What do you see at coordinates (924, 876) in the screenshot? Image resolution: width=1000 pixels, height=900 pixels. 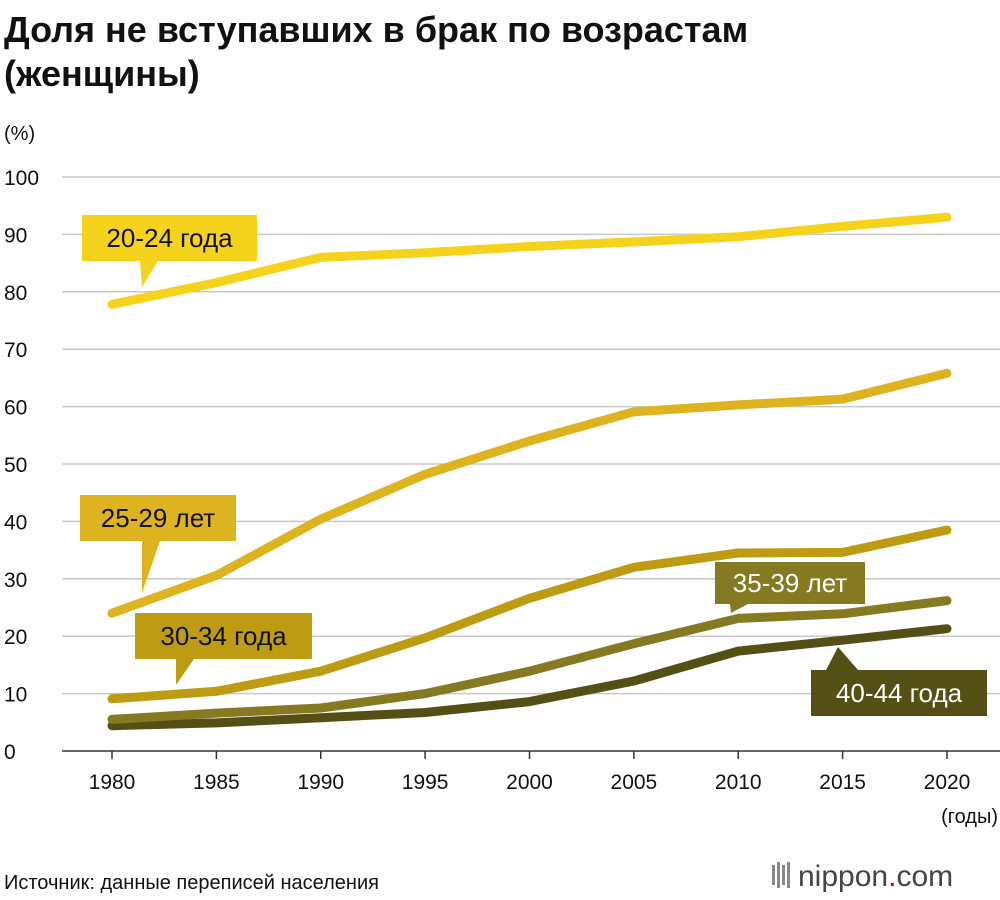 I see `brand-suffix: com` at bounding box center [924, 876].